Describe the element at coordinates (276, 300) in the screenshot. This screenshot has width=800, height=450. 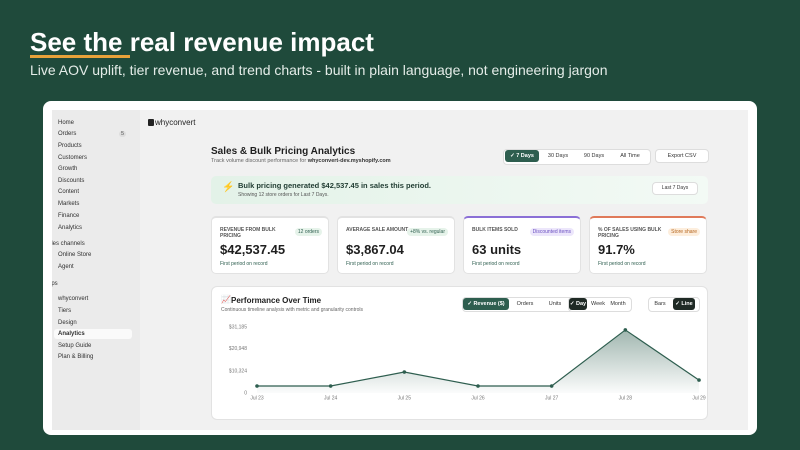
I see `chart-title: Performance Over Time` at that location.